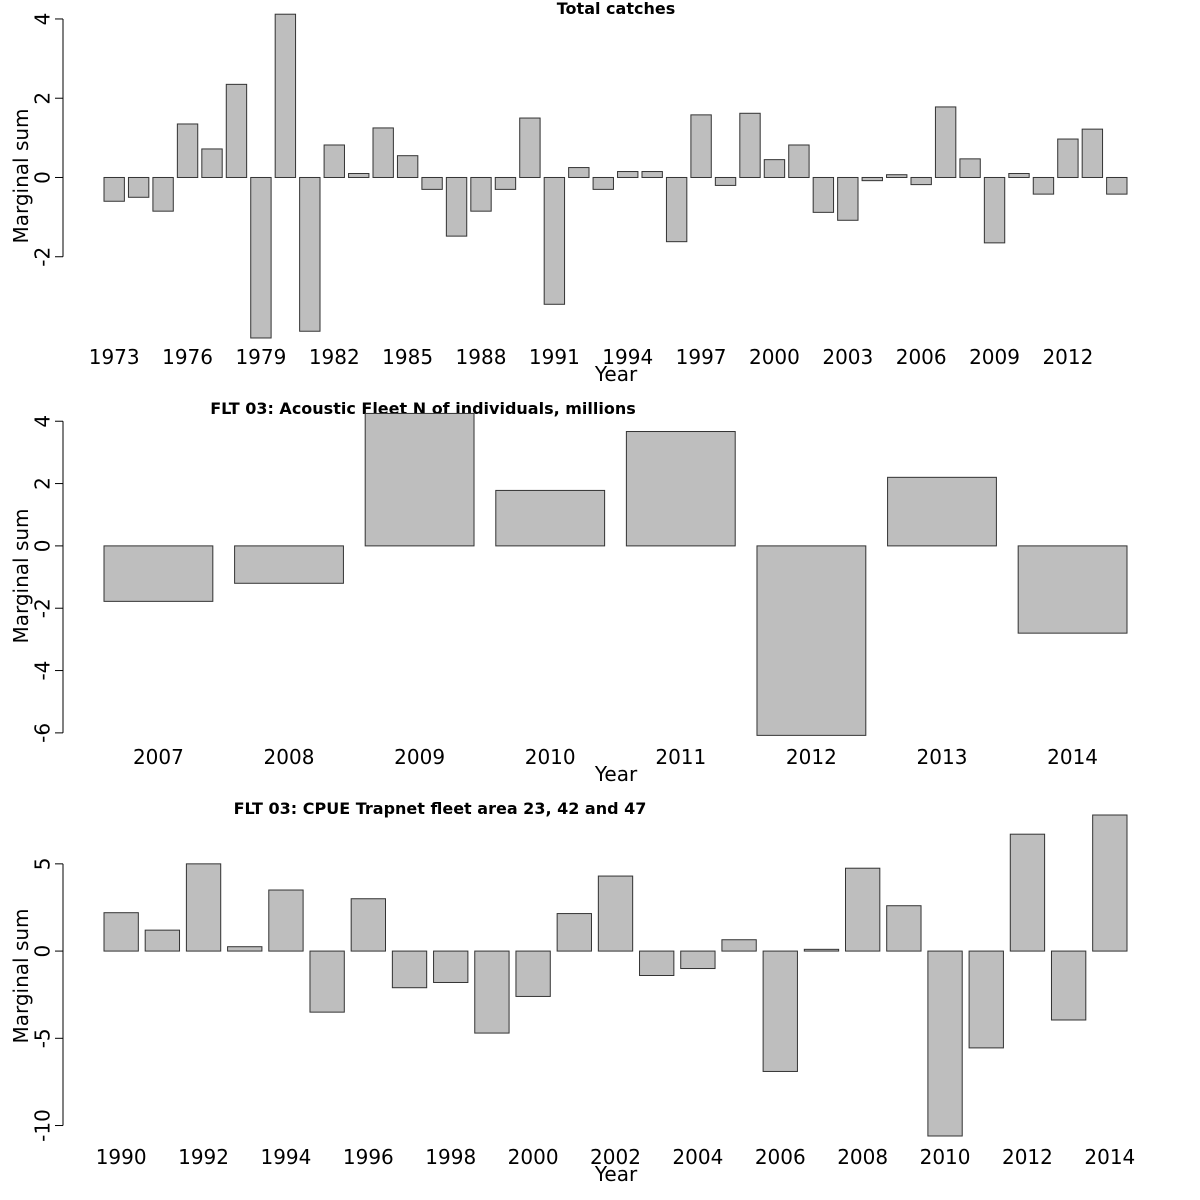  Describe the element at coordinates (505, 183) in the screenshot. I see `bar-1989` at that location.